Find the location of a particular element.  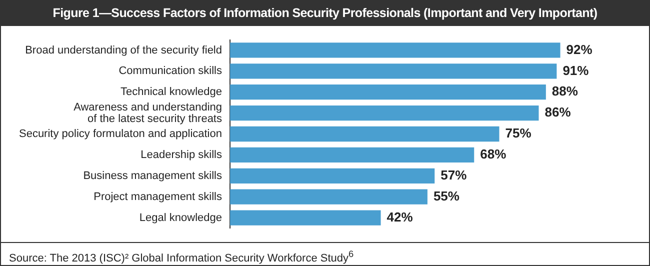

data-label: 68% is located at coordinates (493, 154).